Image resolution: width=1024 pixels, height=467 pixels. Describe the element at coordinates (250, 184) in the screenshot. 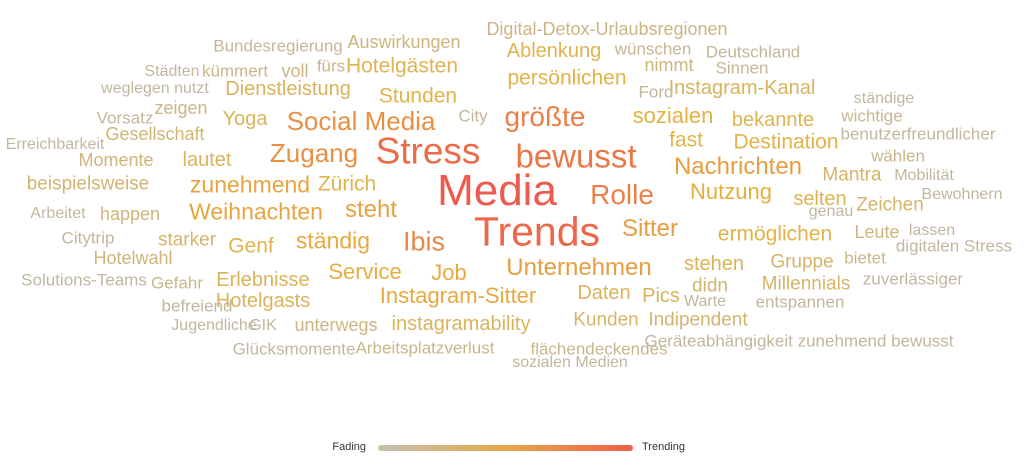

I see `cloud-word: zunehmend` at that location.